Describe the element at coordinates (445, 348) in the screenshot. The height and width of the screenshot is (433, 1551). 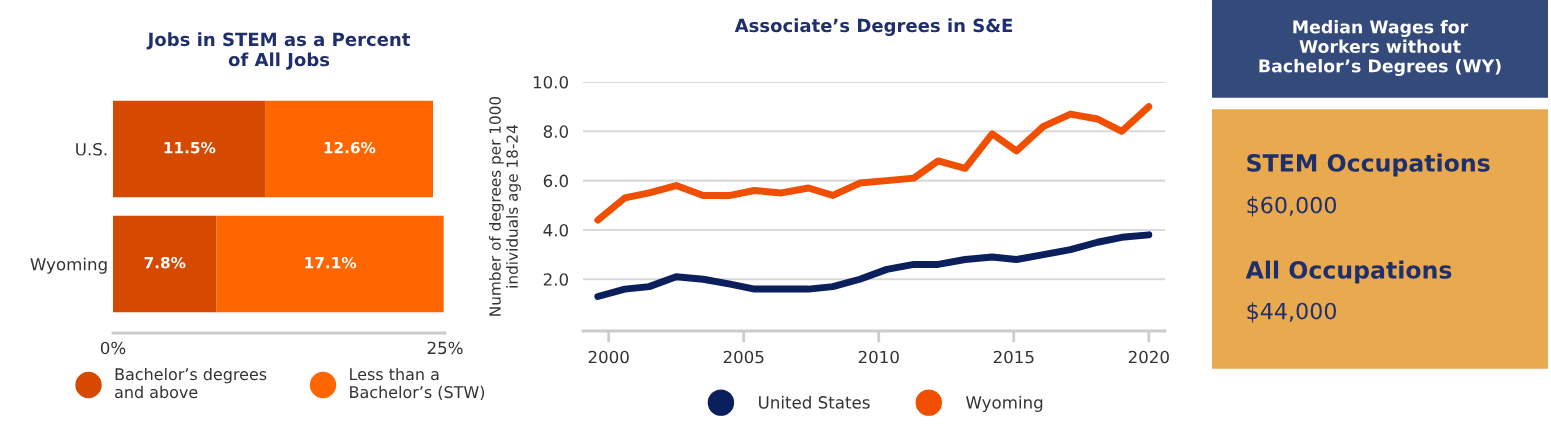
I see `x-tick-label: 25%` at that location.